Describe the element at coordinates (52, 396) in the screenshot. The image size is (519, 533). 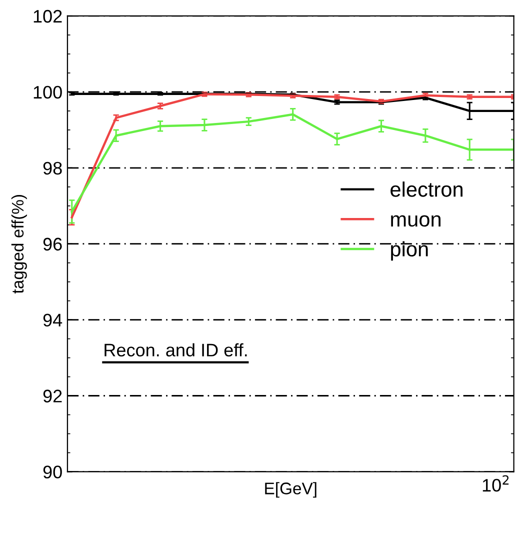
I see `y-tick-label: 92` at that location.